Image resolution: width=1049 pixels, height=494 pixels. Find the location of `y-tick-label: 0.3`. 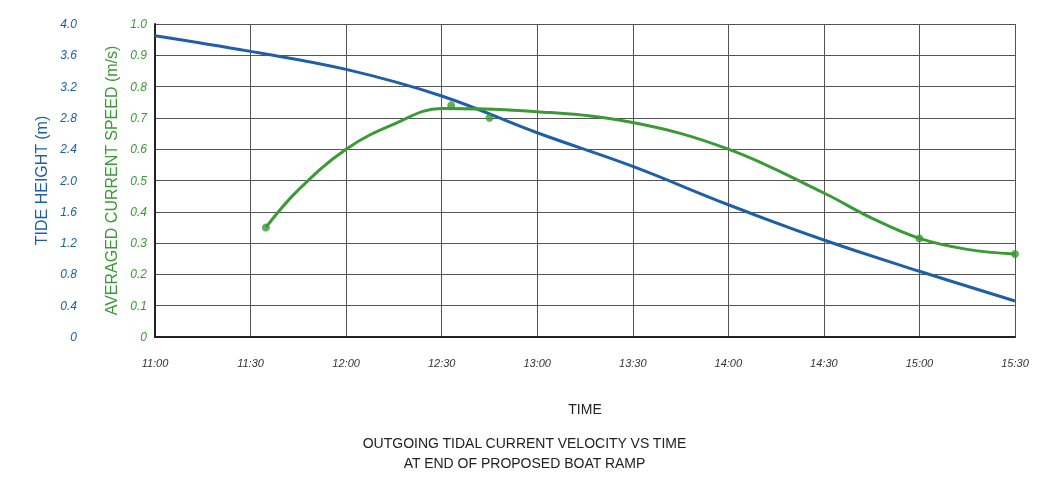

y-tick-label: 0.3 is located at coordinates (139, 243).